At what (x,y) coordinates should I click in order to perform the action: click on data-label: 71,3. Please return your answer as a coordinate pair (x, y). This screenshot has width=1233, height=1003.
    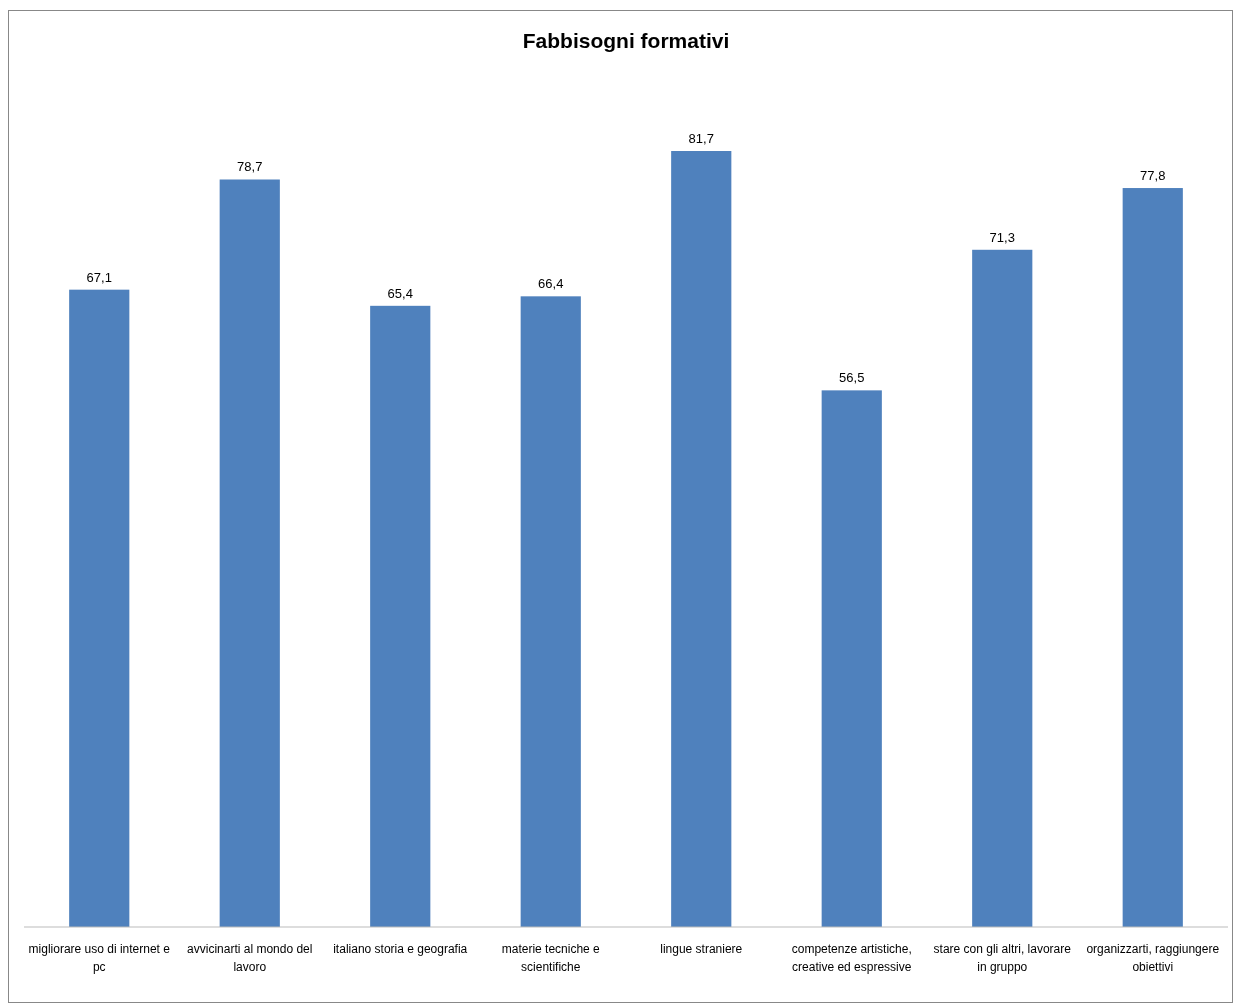
    Looking at the image, I should click on (1002, 237).